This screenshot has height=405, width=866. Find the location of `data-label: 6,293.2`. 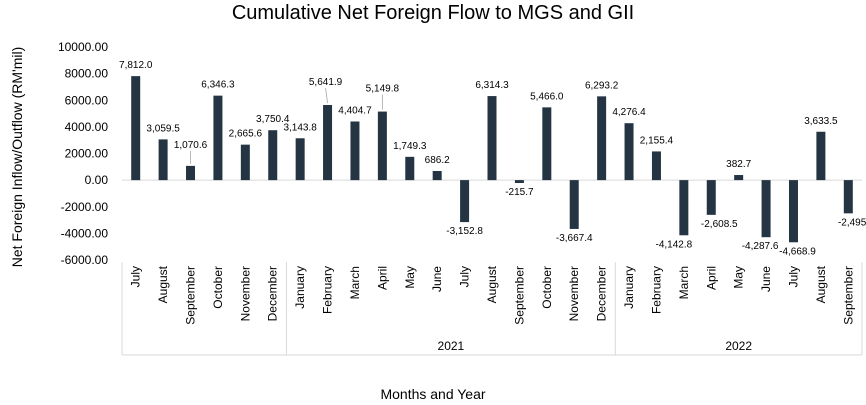

data-label: 6,293.2 is located at coordinates (602, 85).